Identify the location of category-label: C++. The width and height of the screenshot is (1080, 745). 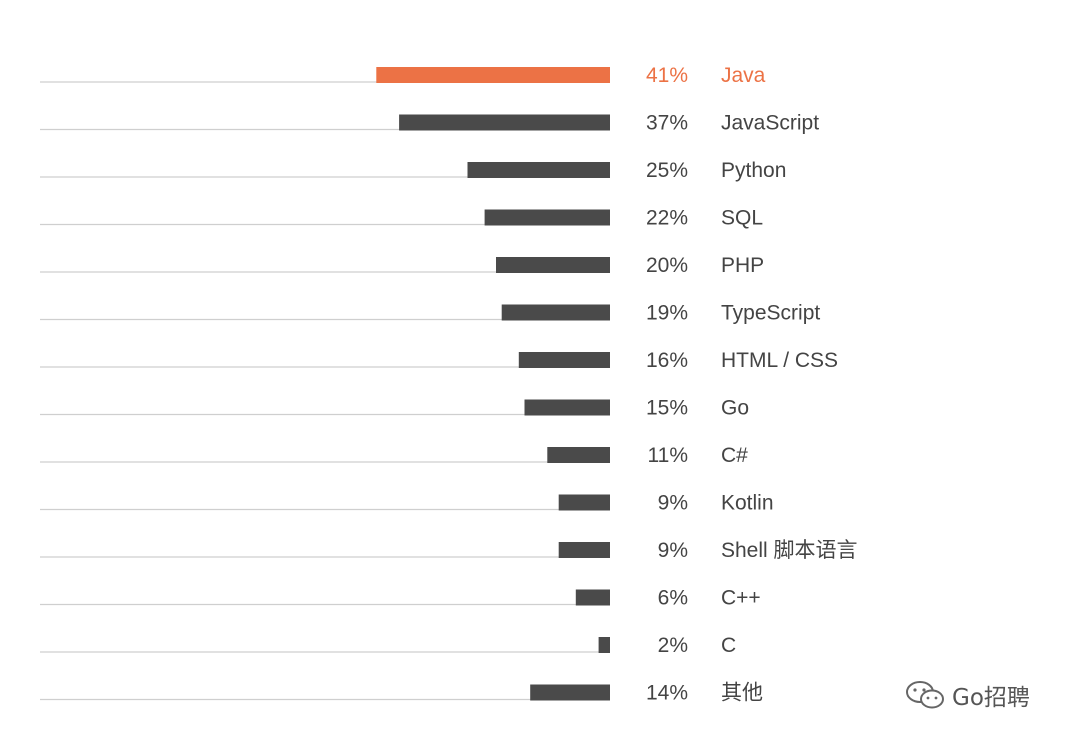
(741, 598).